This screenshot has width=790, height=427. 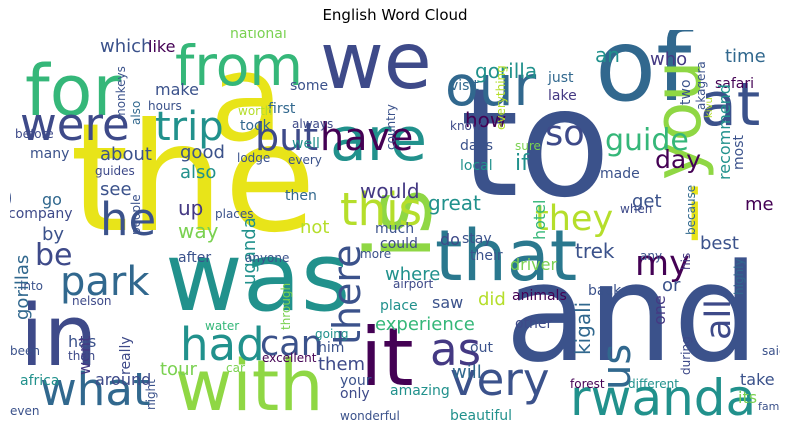 I want to click on word-airport: airport, so click(x=413, y=284).